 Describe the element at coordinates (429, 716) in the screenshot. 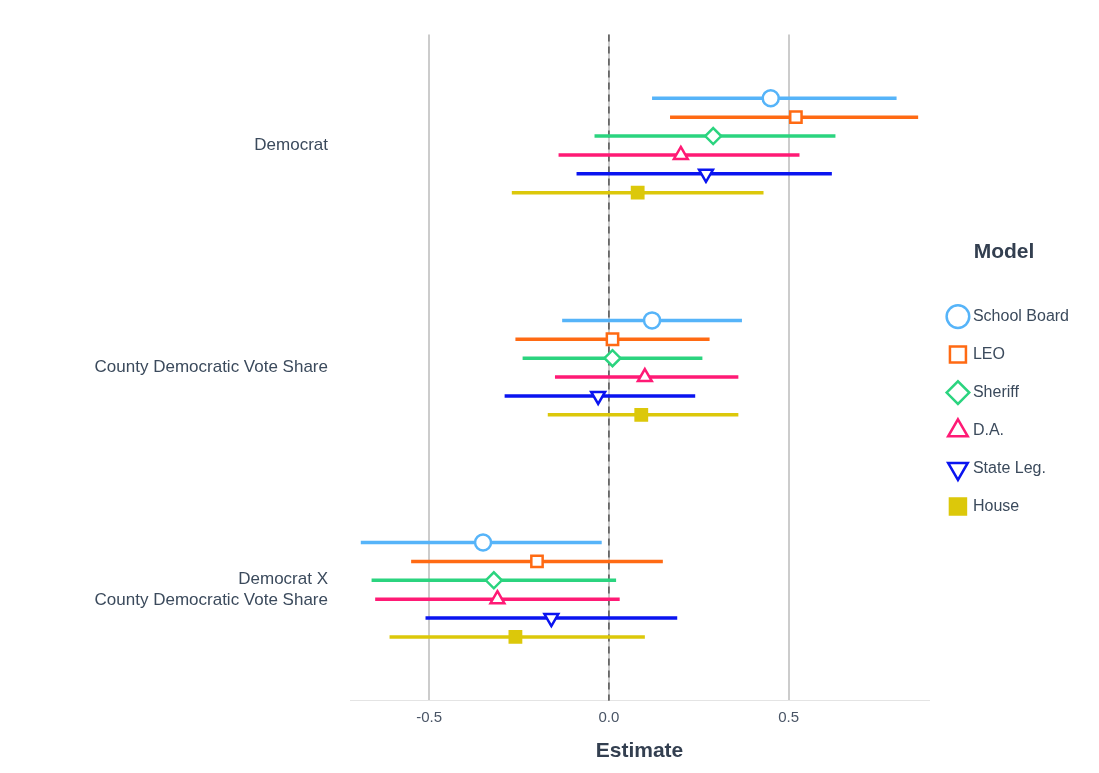

I see `x-tick-label: -0.5` at that location.